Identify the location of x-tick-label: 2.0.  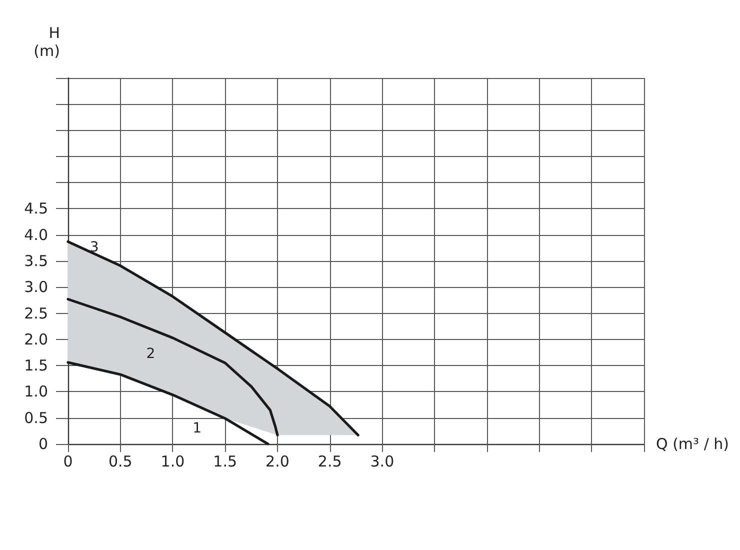
(278, 461).